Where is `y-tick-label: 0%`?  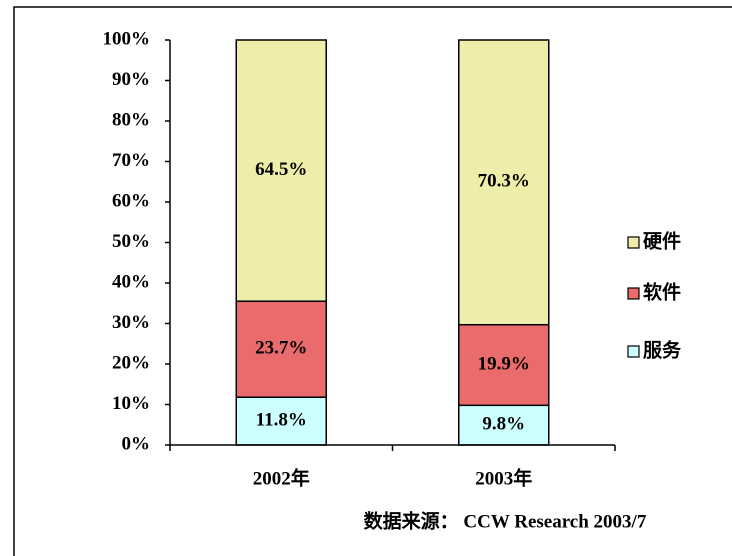
y-tick-label: 0% is located at coordinates (136, 443).